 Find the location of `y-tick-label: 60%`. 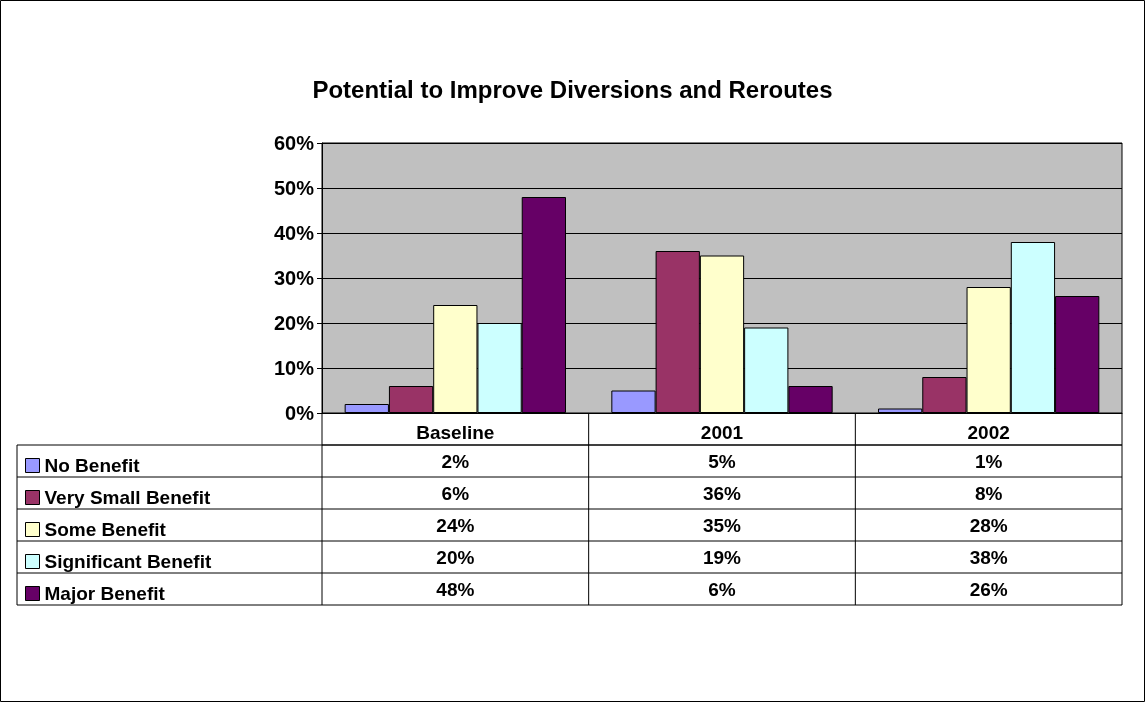

y-tick-label: 60% is located at coordinates (294, 143).